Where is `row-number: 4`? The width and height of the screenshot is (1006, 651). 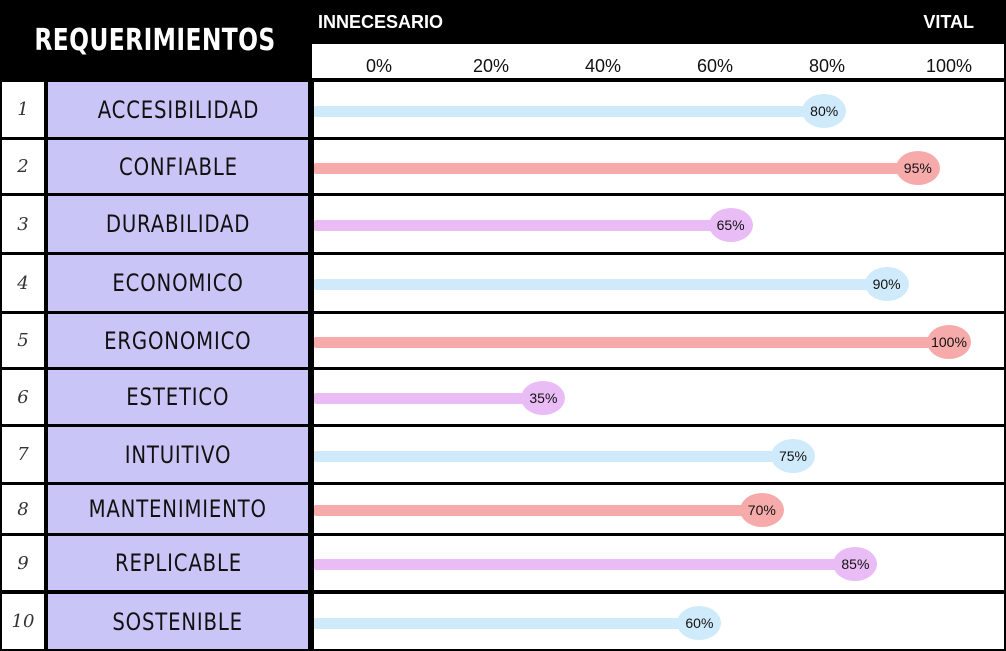 row-number: 4 is located at coordinates (23, 283).